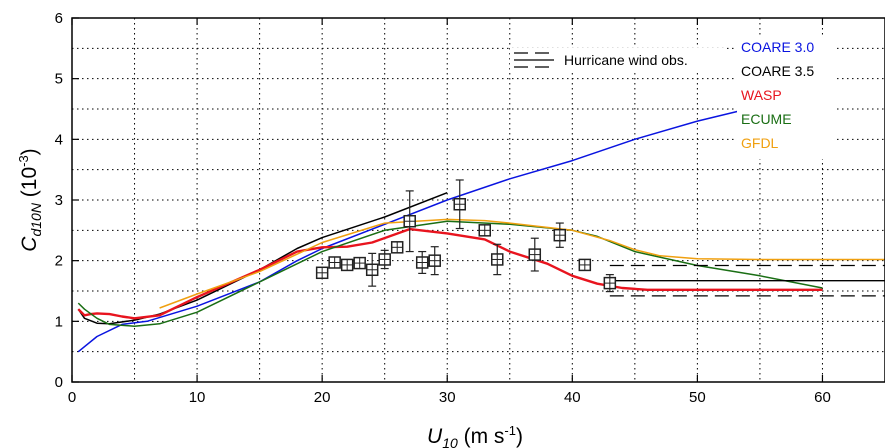 Image resolution: width=885 pixels, height=448 pixels. Describe the element at coordinates (29, 151) in the screenshot. I see `y-axis-title-close: )` at that location.